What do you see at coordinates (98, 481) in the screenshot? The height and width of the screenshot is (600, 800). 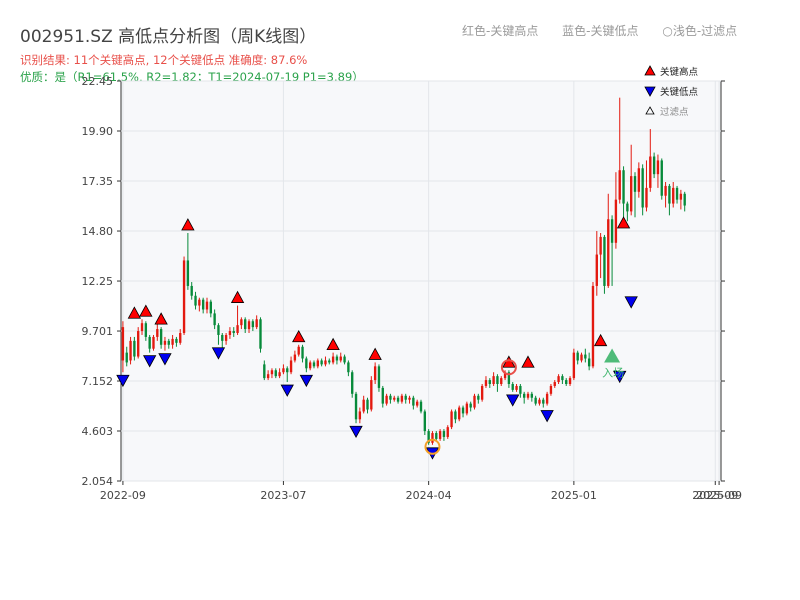 I see `y-tick-label: 2.054` at bounding box center [98, 481].